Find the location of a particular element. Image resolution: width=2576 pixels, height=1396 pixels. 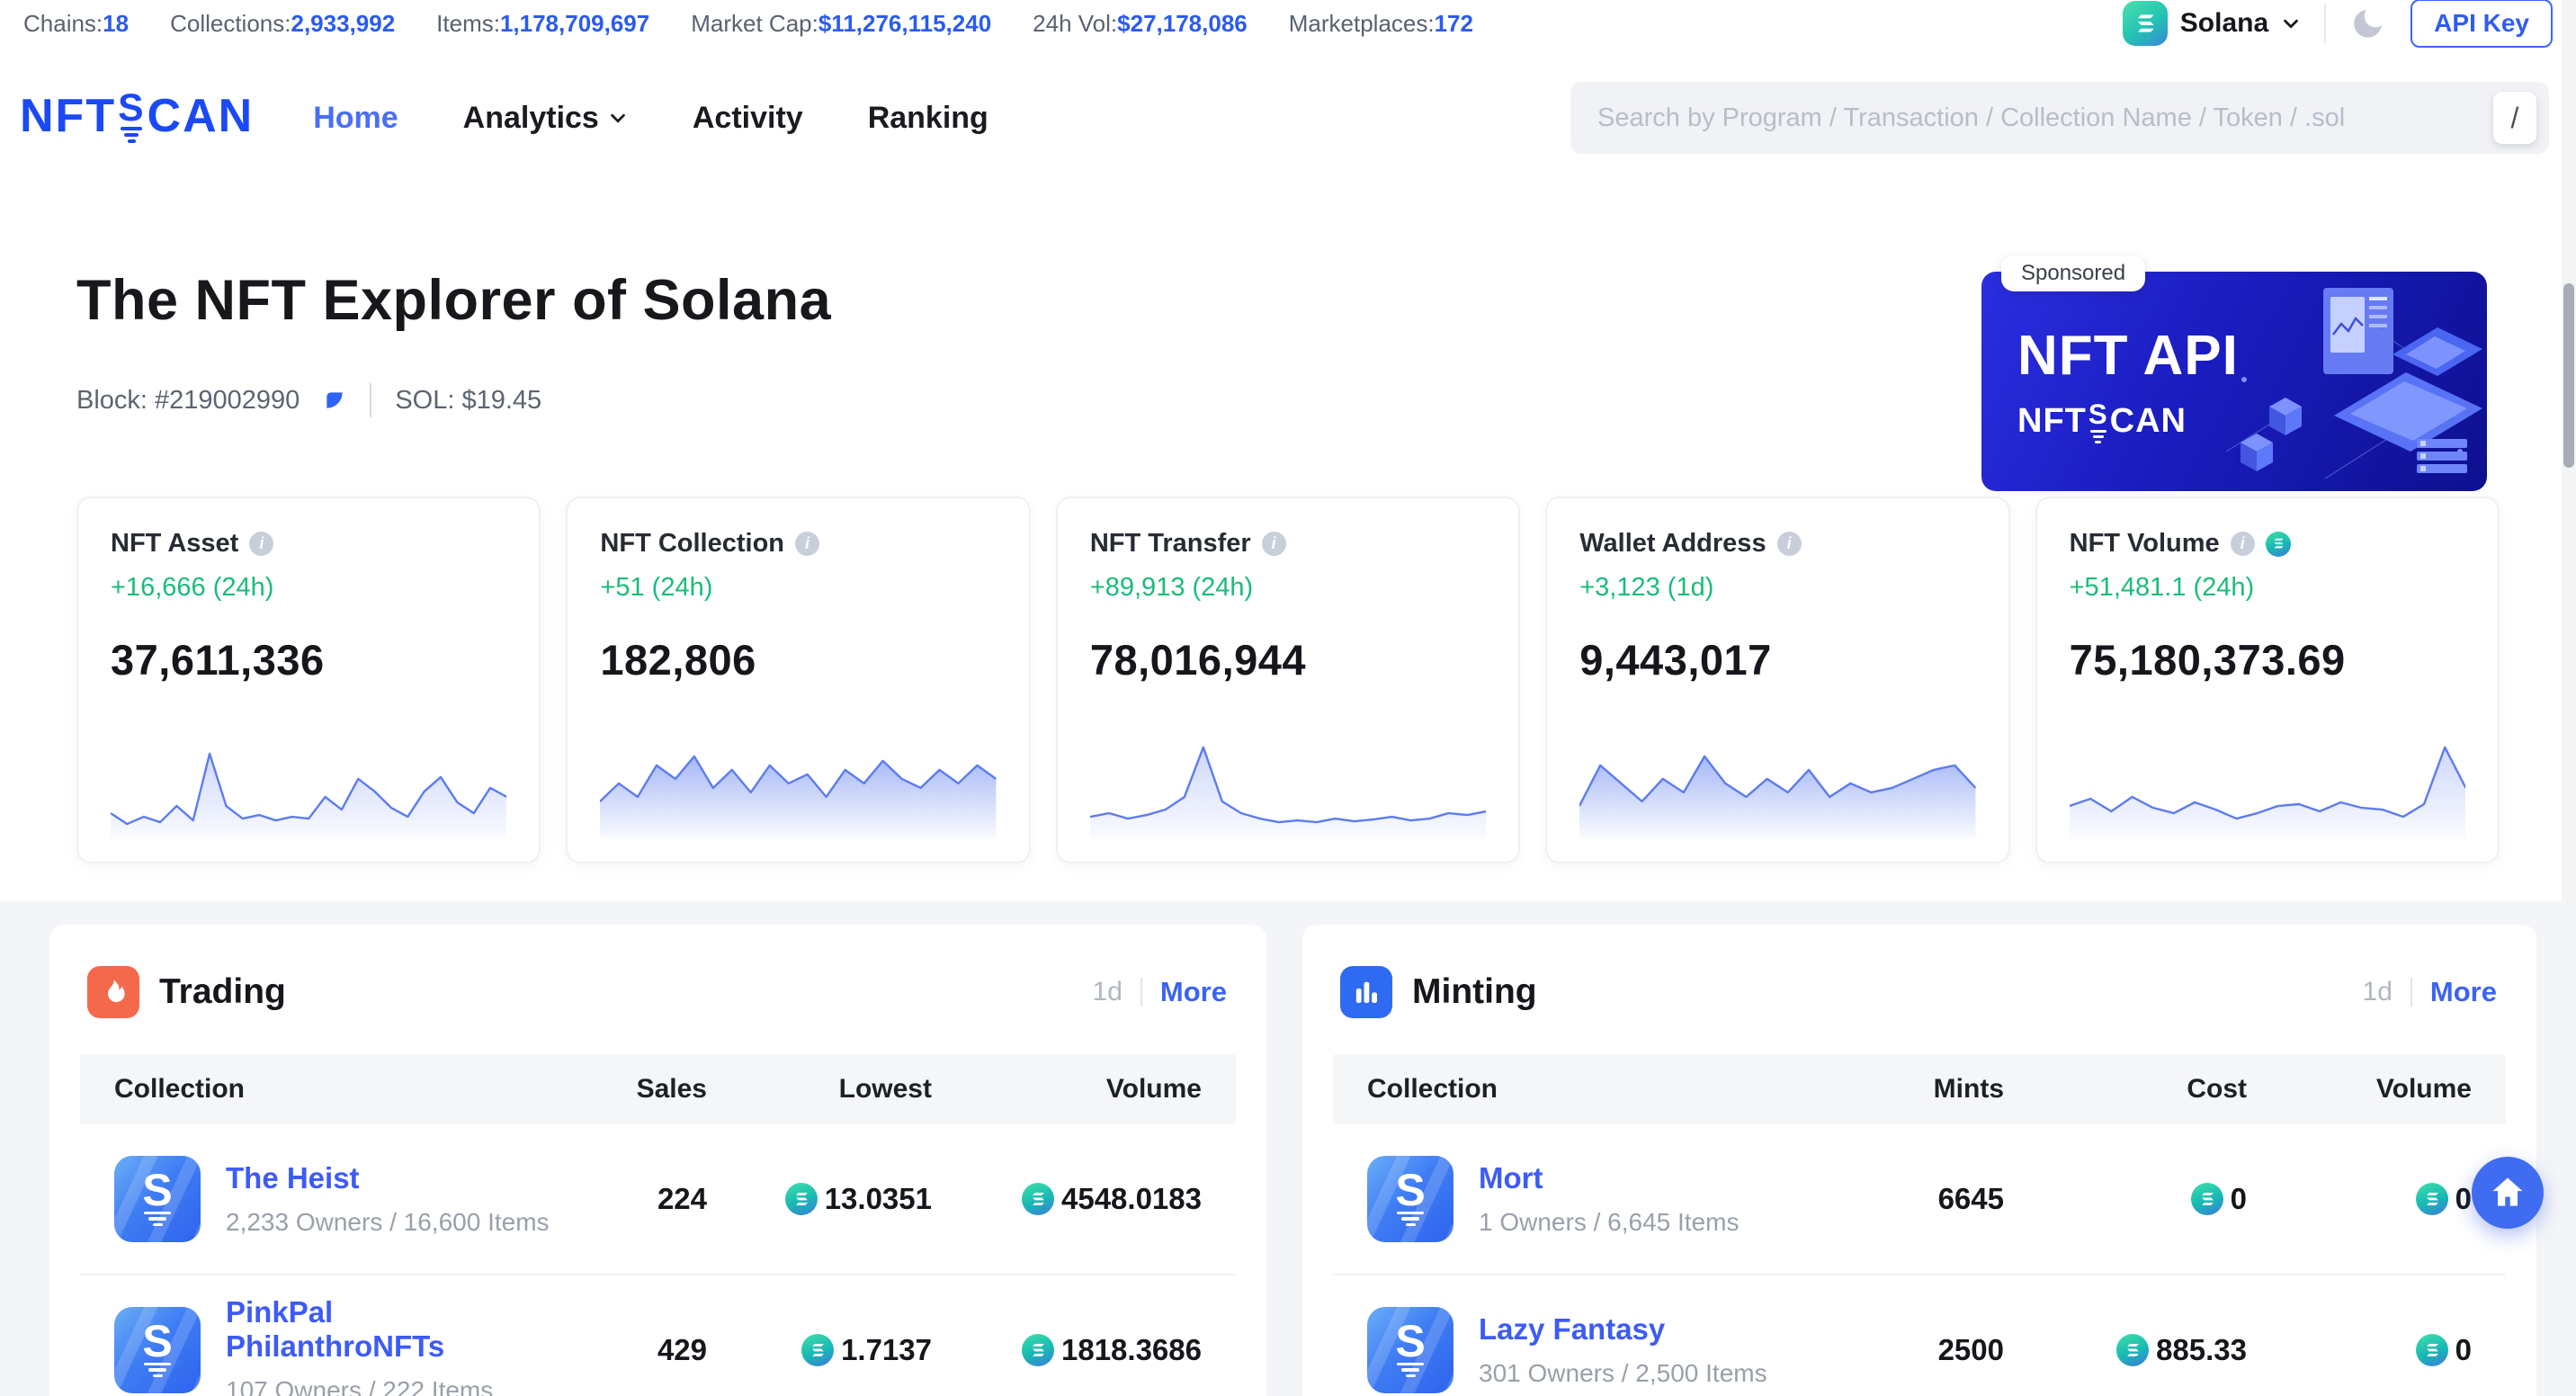

logo-s-glyph: S is located at coordinates (131, 116).